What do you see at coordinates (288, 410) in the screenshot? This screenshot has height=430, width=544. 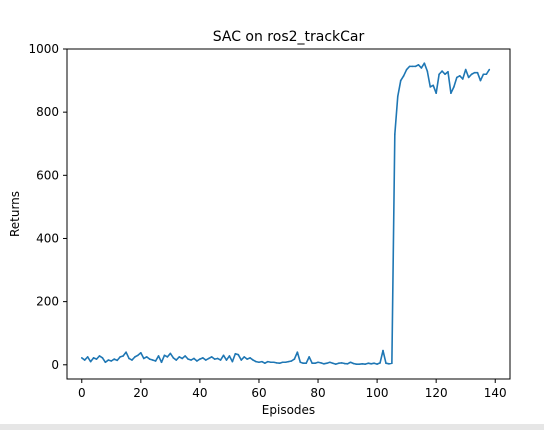 I see `x-axis-label: Episodes` at bounding box center [288, 410].